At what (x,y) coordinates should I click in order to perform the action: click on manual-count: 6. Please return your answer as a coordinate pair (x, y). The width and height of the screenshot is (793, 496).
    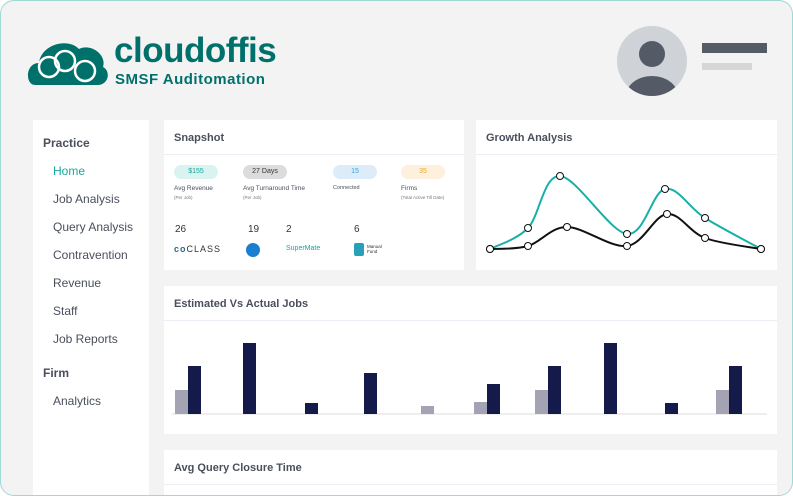
    Looking at the image, I should click on (357, 229).